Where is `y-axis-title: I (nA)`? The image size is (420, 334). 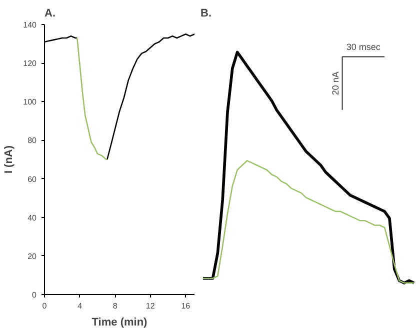 y-axis-title: I (nA) is located at coordinates (9, 159).